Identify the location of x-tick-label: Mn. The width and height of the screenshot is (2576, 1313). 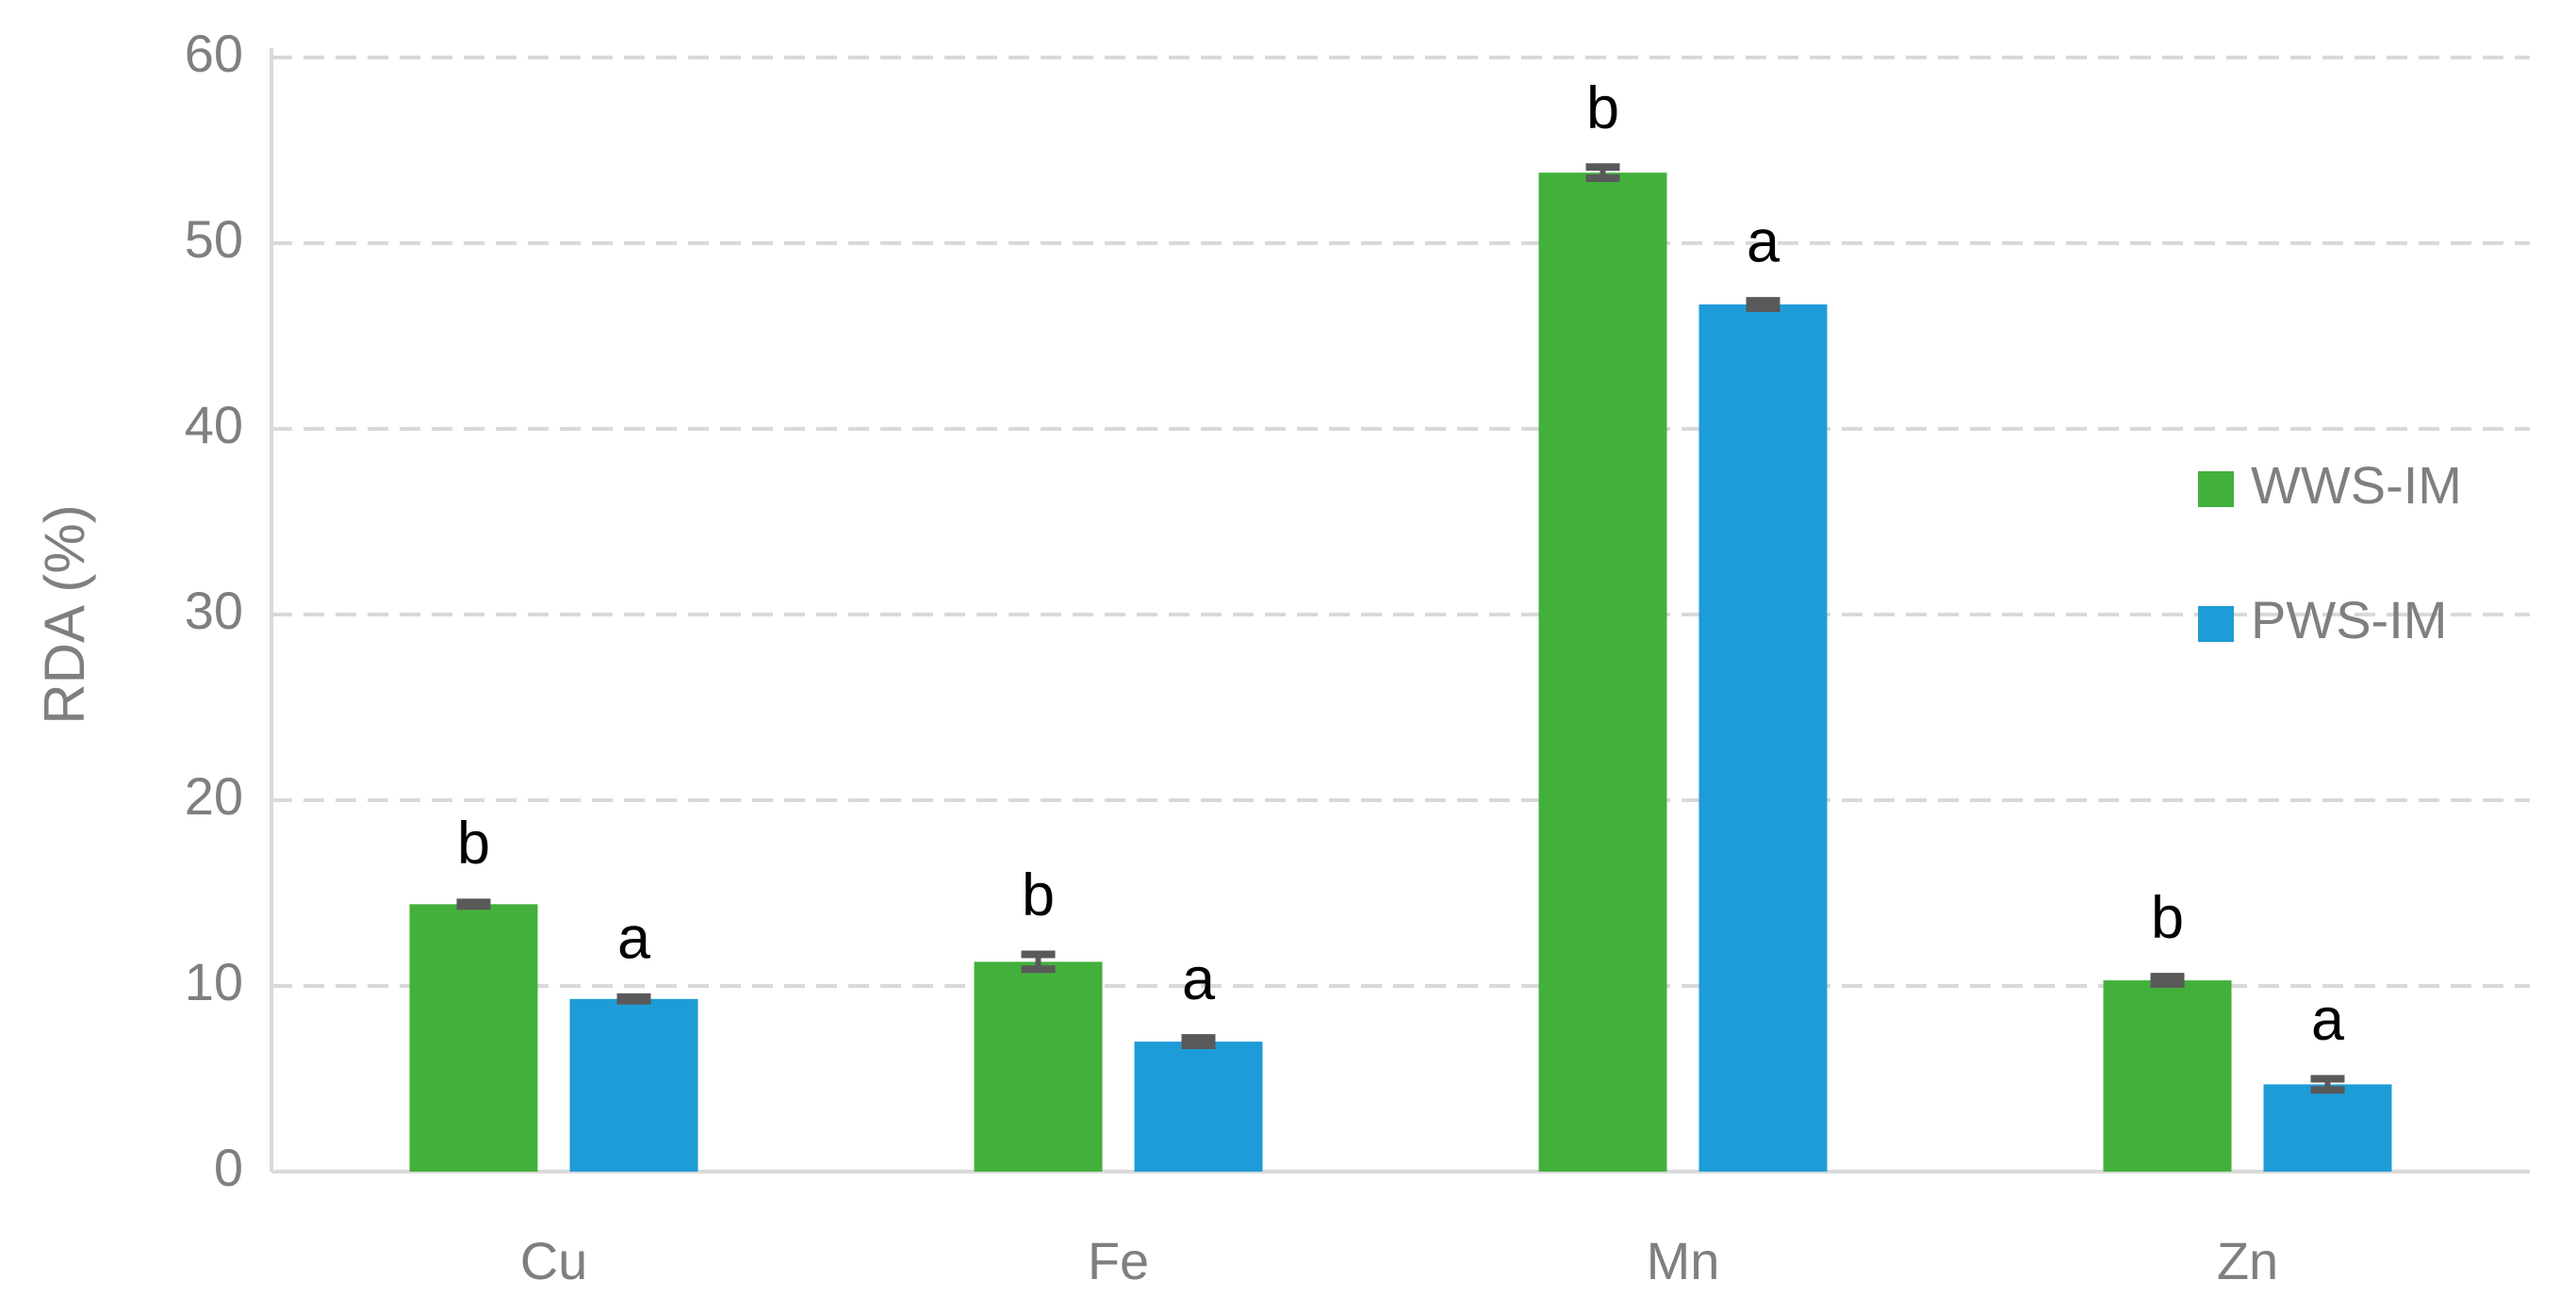
(1683, 1260).